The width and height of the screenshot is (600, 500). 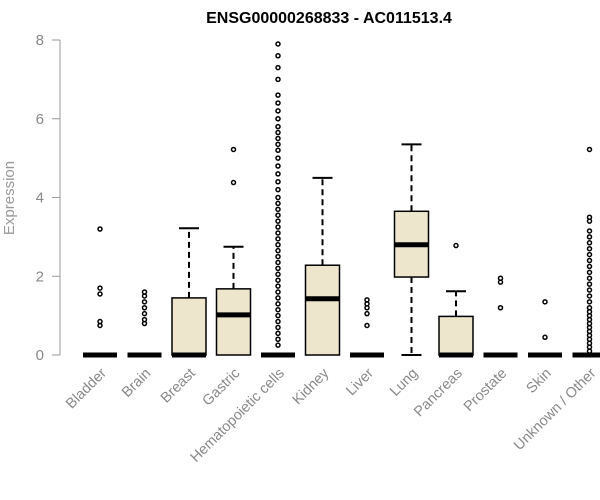 What do you see at coordinates (48, 198) in the screenshot?
I see `y-axis: 0 2 4 6 8` at bounding box center [48, 198].